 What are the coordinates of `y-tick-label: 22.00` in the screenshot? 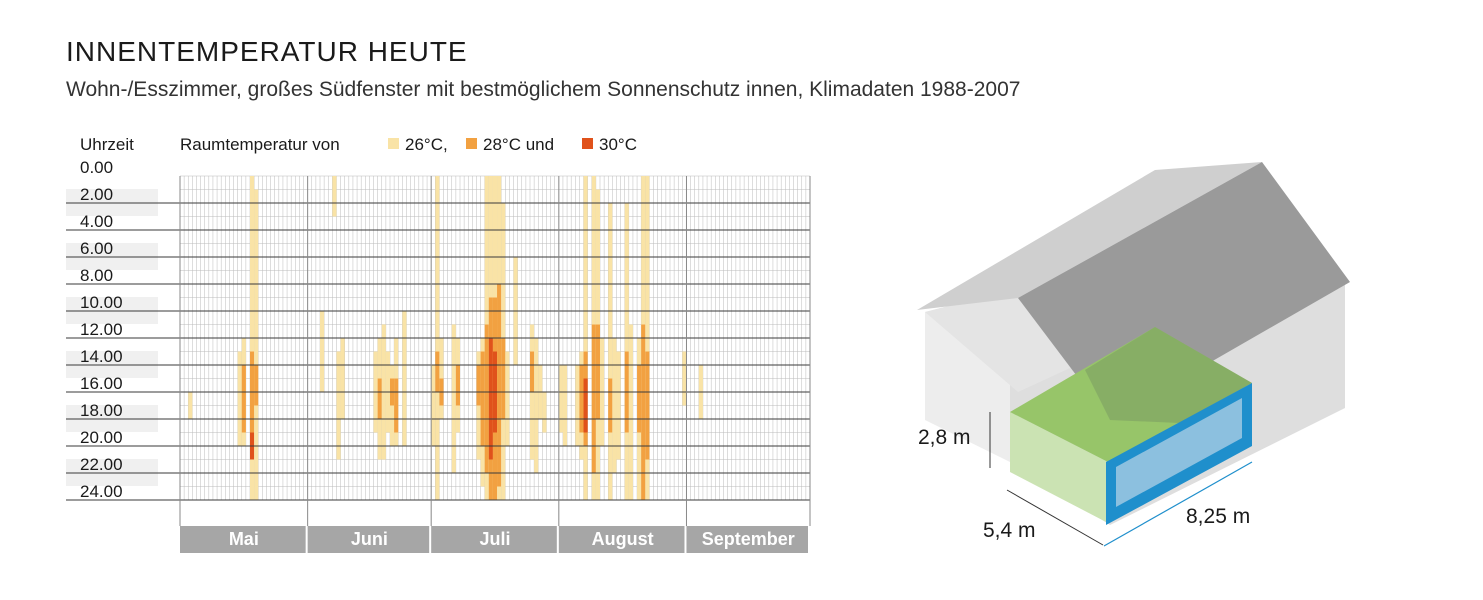 It's located at (101, 464).